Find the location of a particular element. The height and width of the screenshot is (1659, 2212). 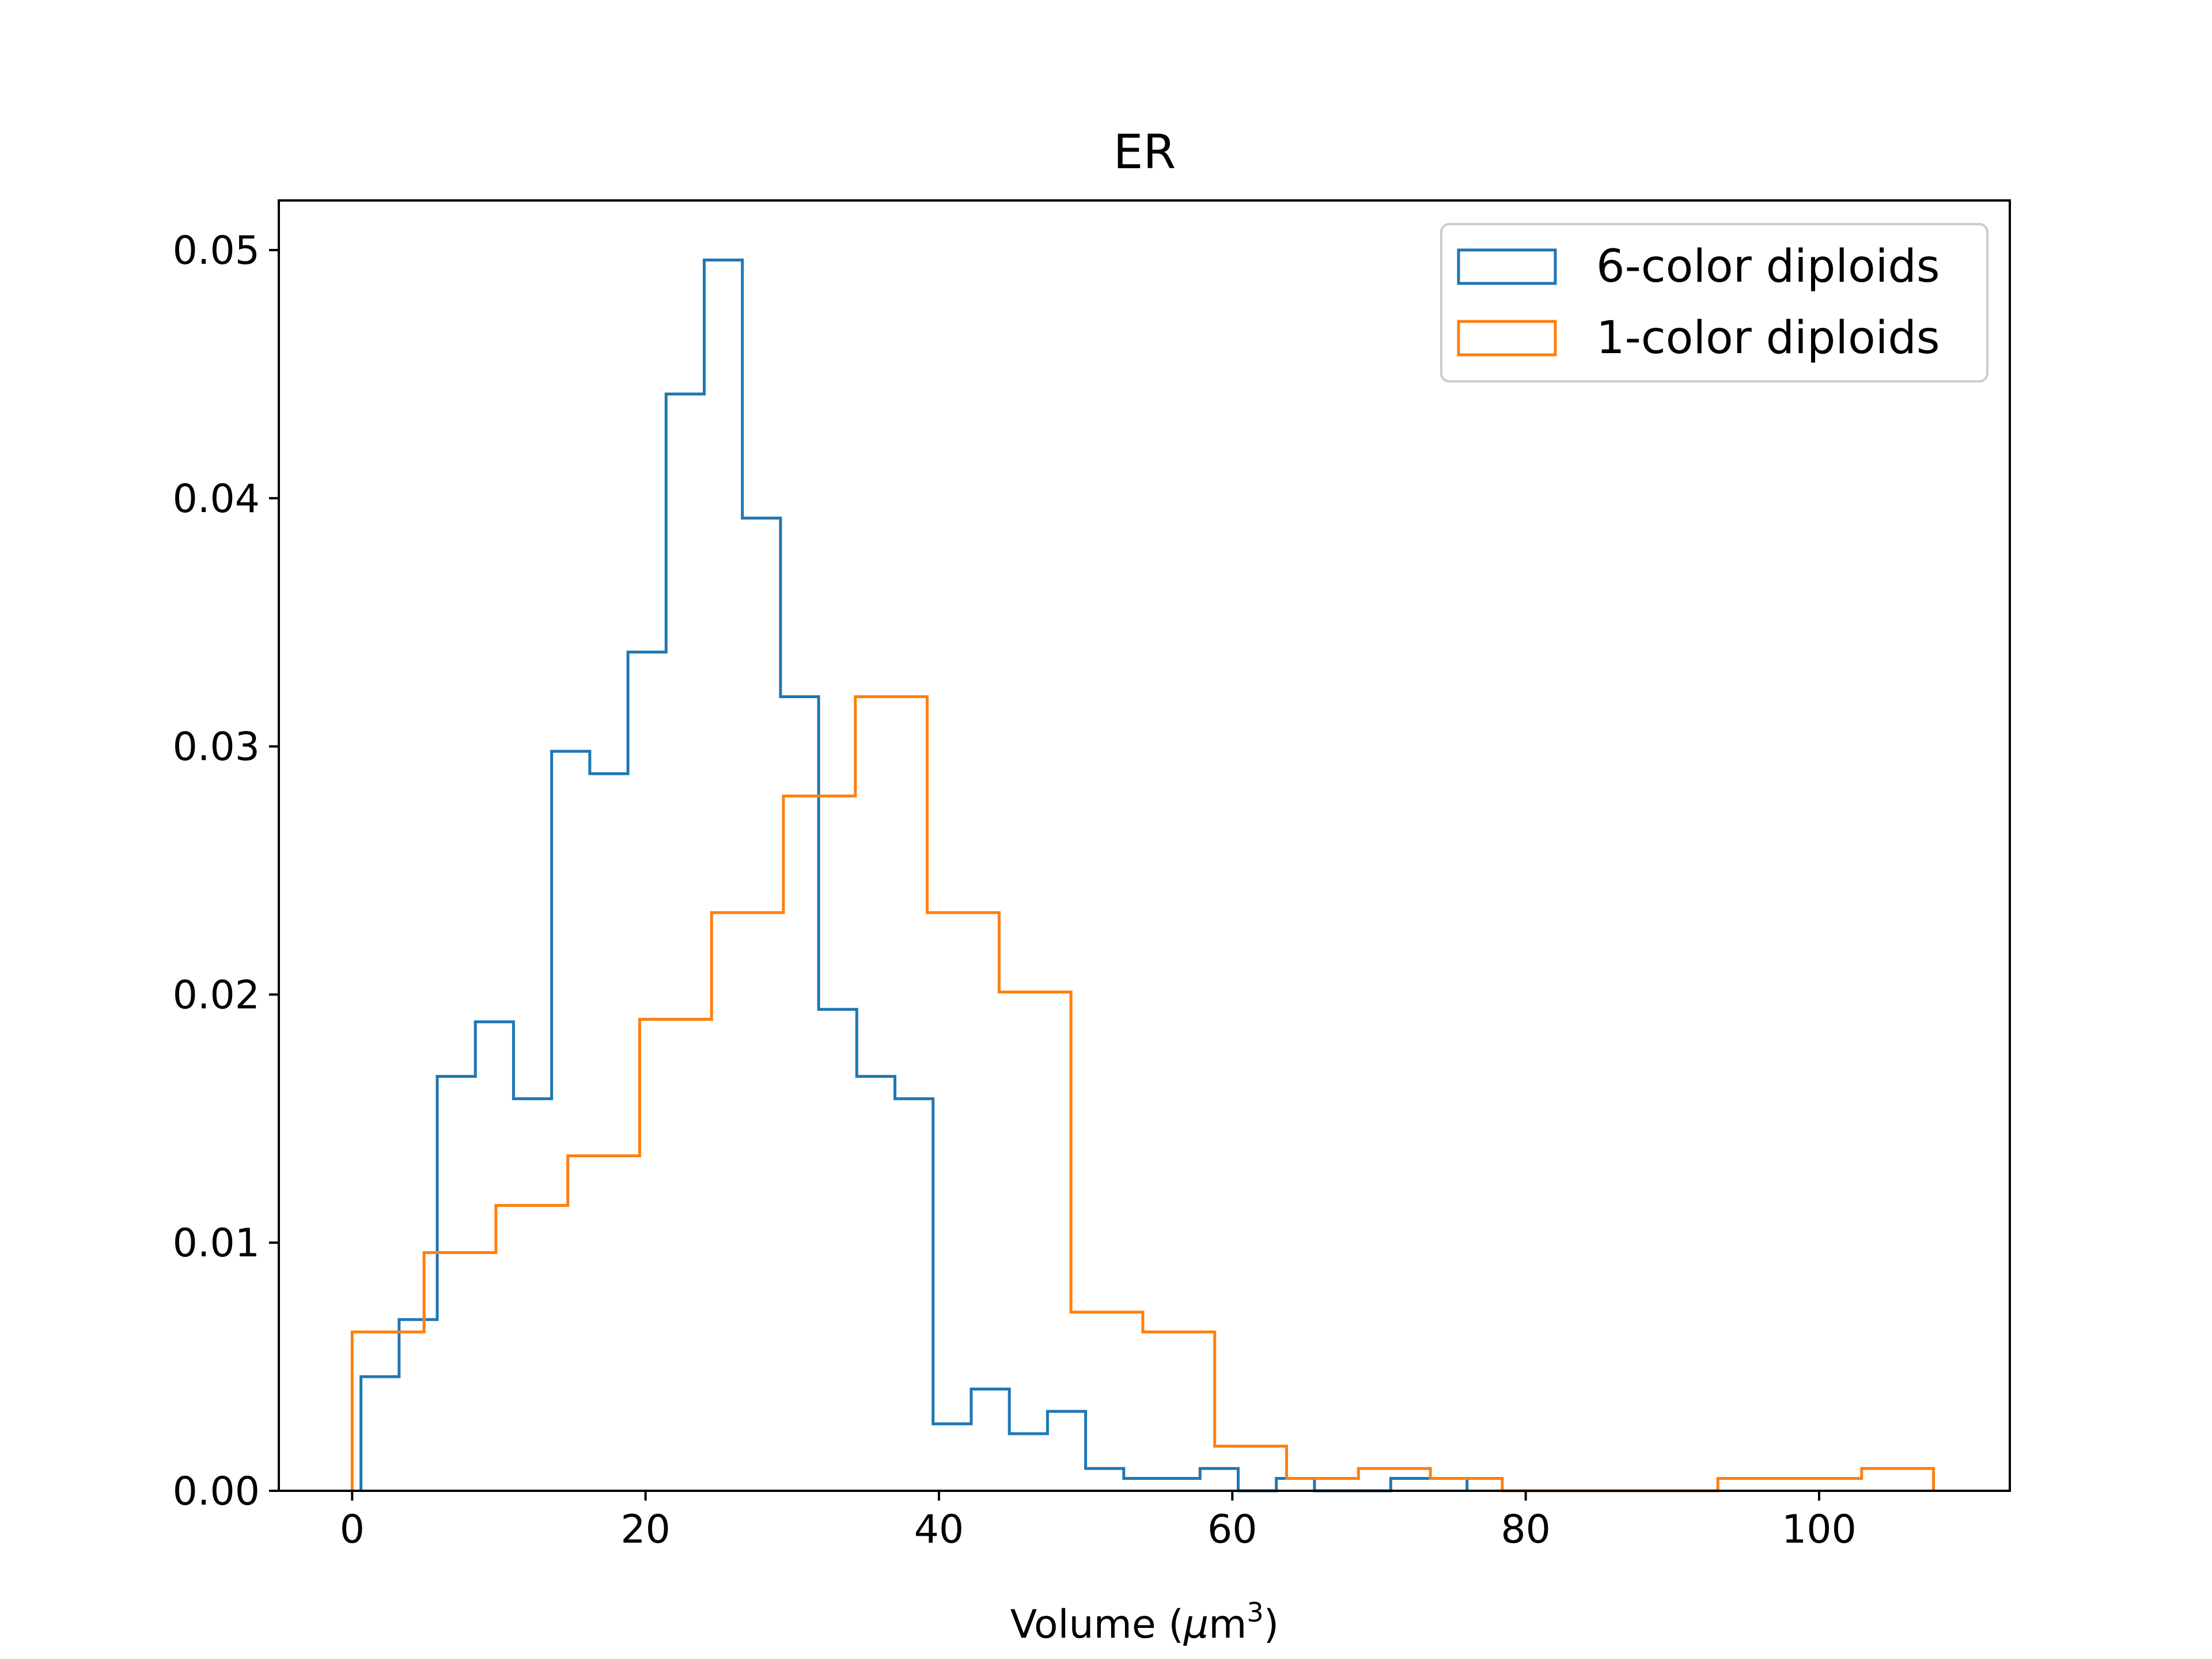

y-tick-label: 0.03 is located at coordinates (216, 747).